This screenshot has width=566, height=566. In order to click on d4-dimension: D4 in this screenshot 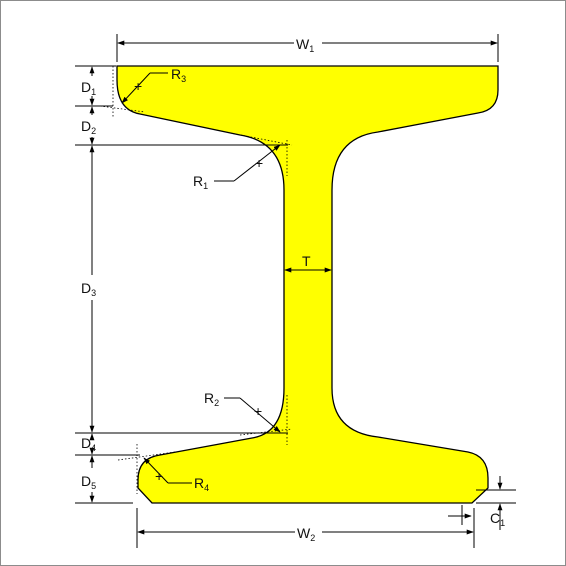, I will do `click(88, 444)`.